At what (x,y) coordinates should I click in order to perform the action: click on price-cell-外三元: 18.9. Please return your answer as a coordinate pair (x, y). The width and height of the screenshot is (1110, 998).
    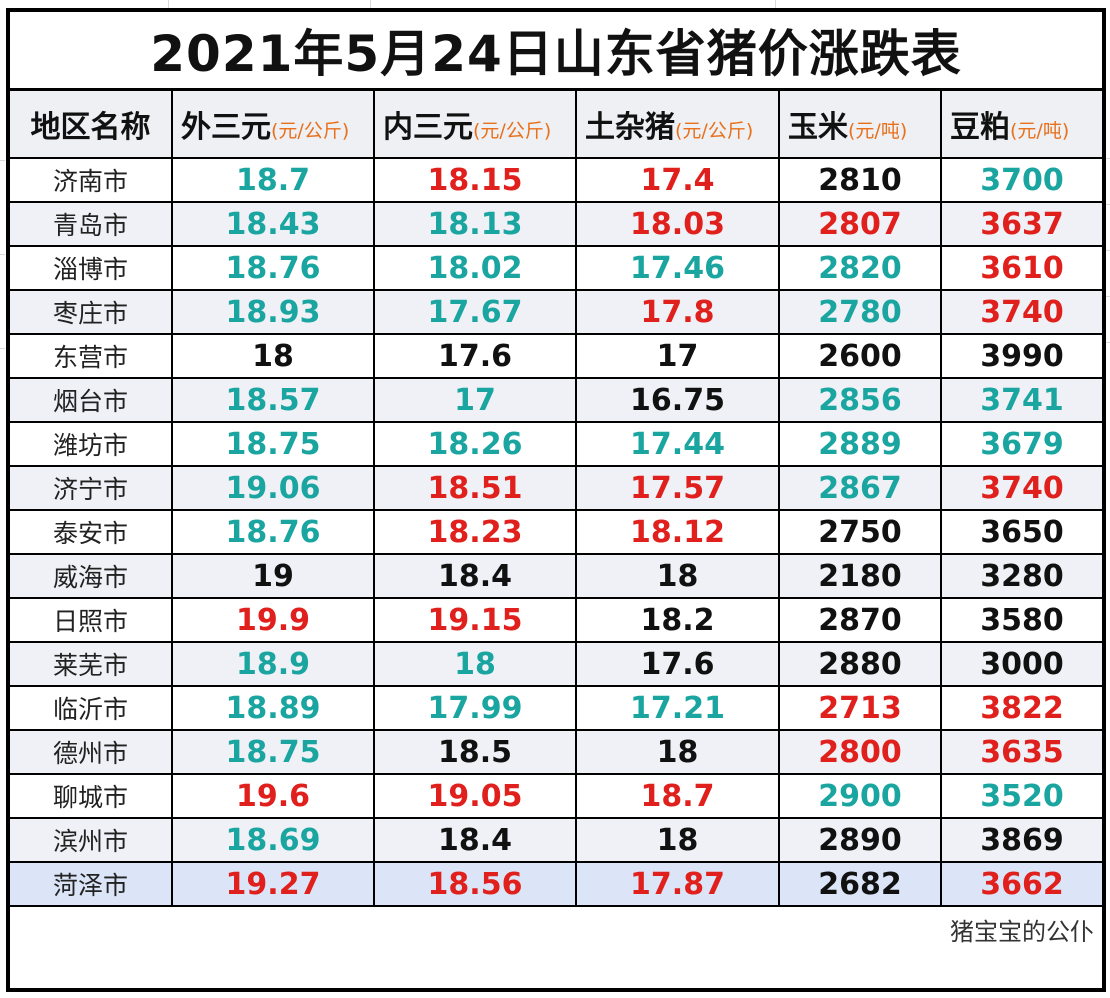
    Looking at the image, I should click on (273, 664).